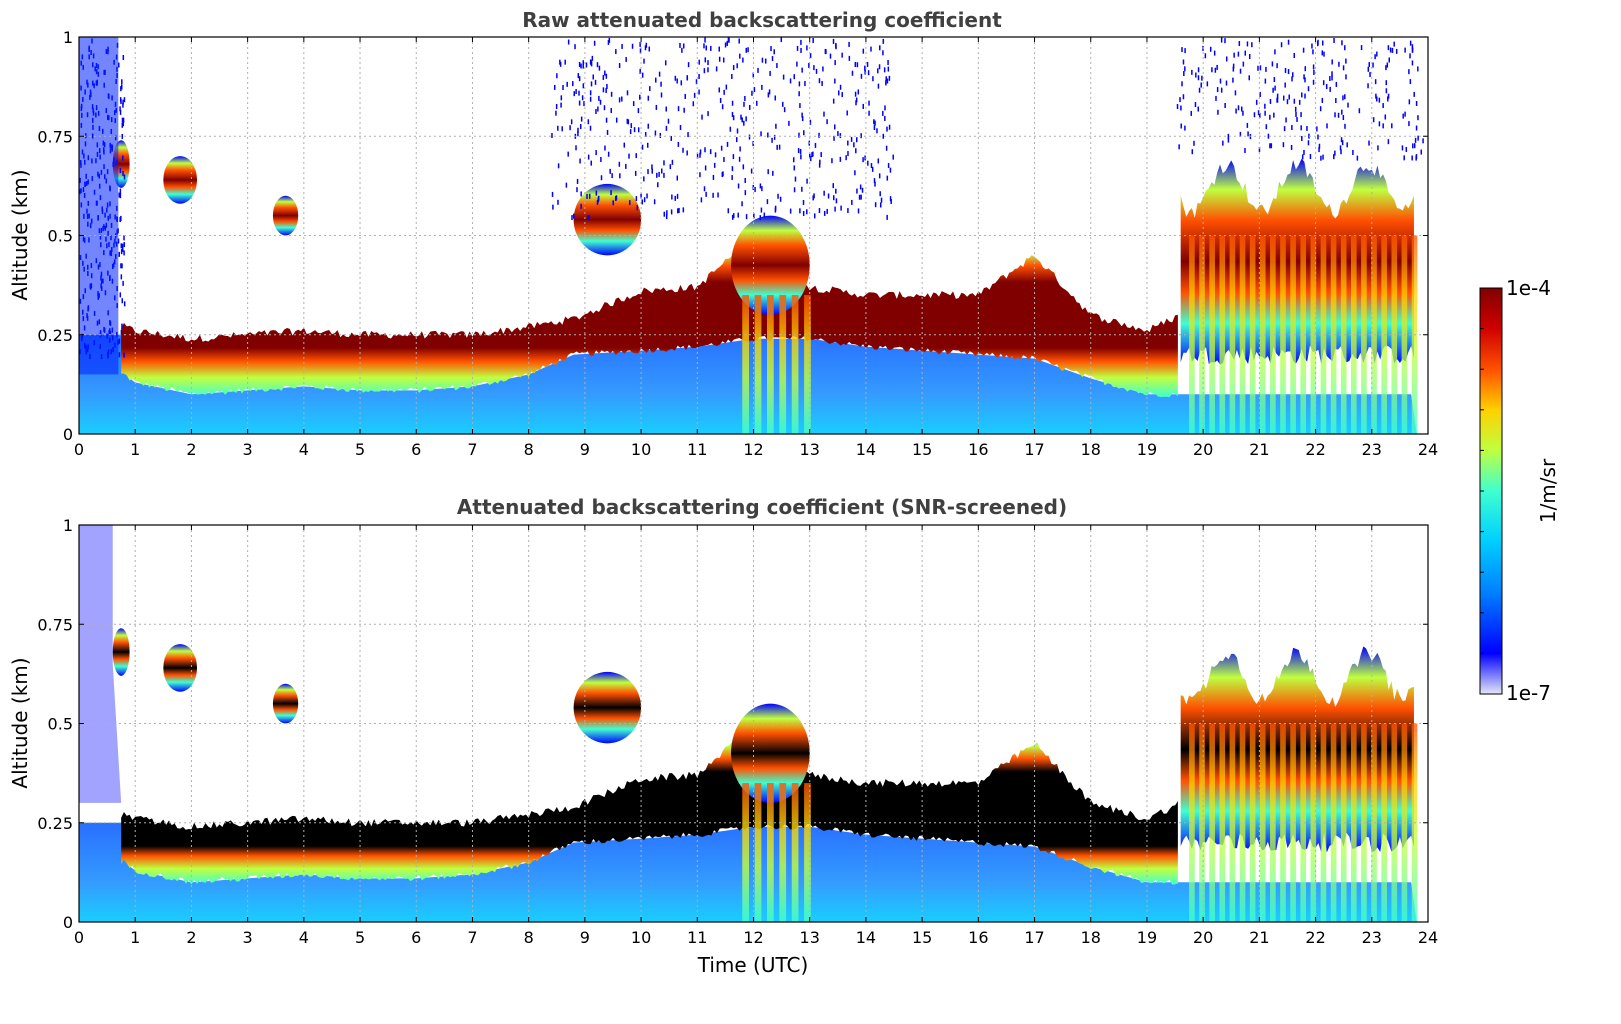 The height and width of the screenshot is (1024, 1621). I want to click on x-tick-label: 13, so click(810, 937).